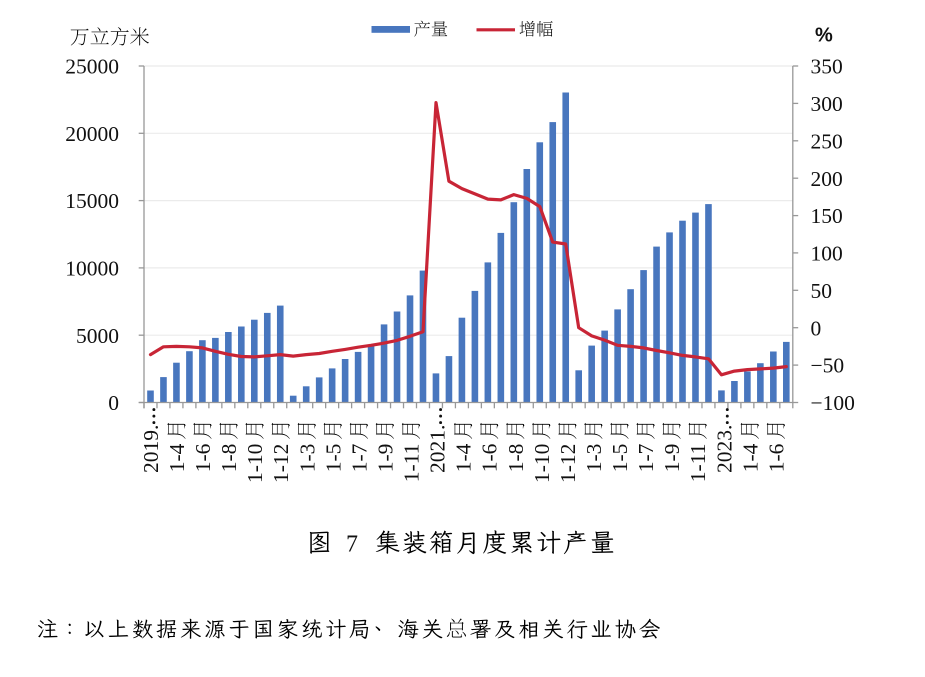 The height and width of the screenshot is (677, 925). Describe the element at coordinates (352, 544) in the screenshot. I see `svg-text: 7` at that location.